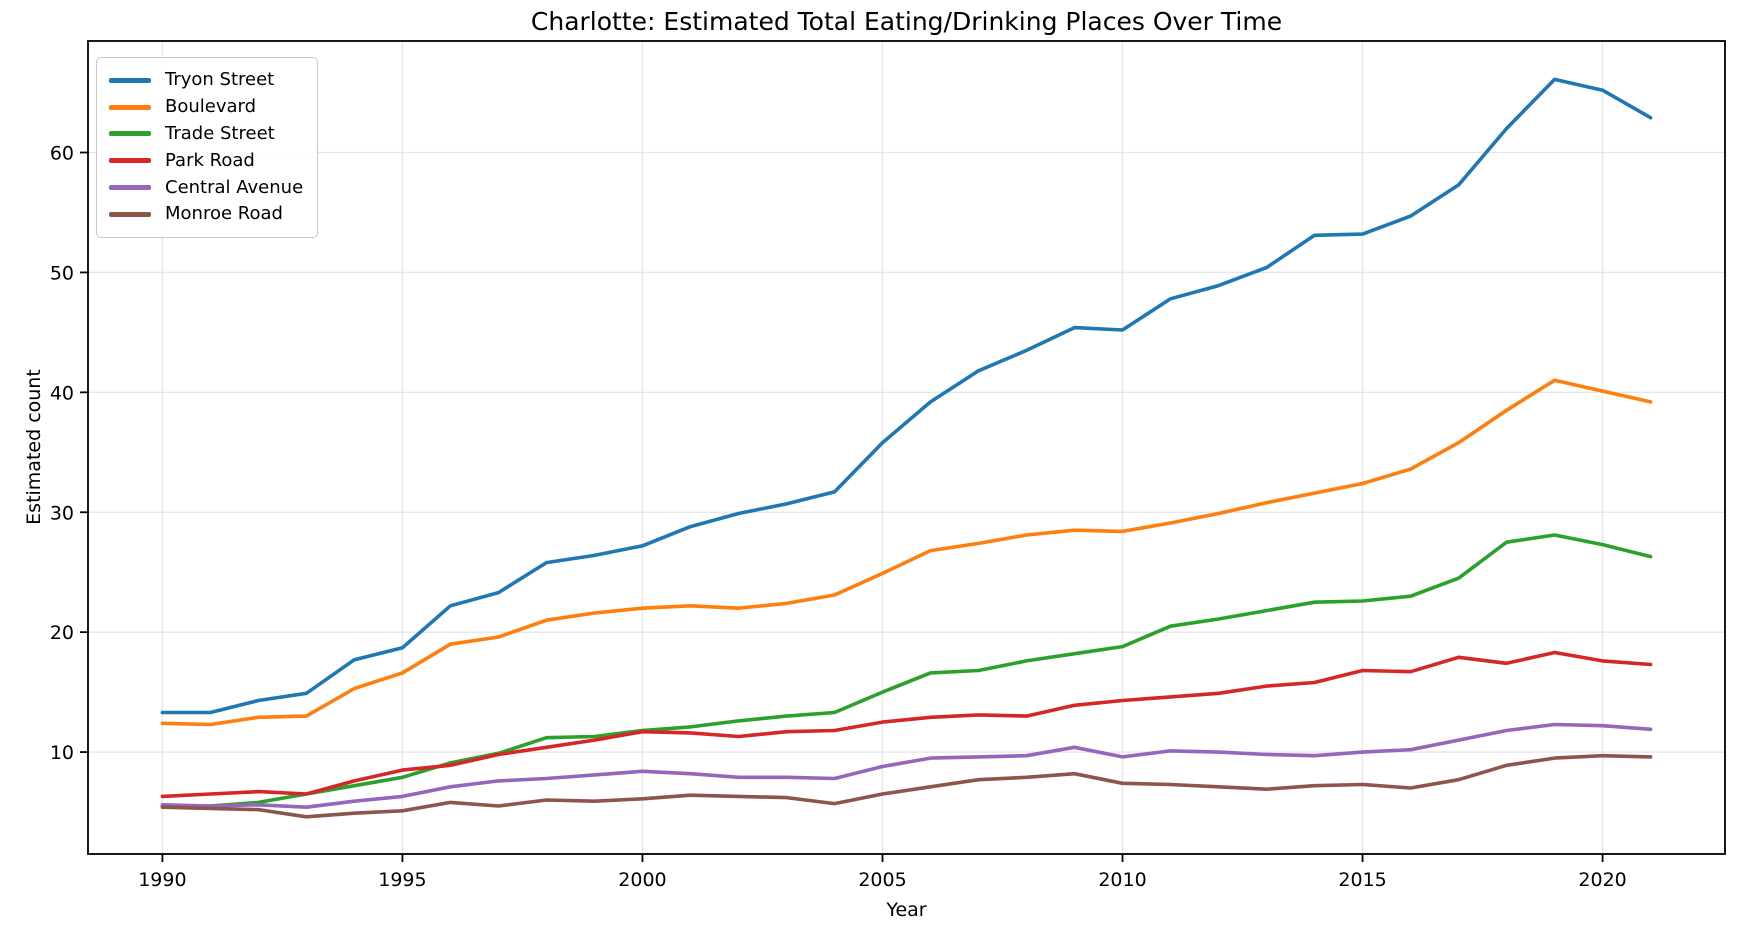 Image resolution: width=1741 pixels, height=936 pixels. I want to click on legend-label: Monroe Road, so click(224, 214).